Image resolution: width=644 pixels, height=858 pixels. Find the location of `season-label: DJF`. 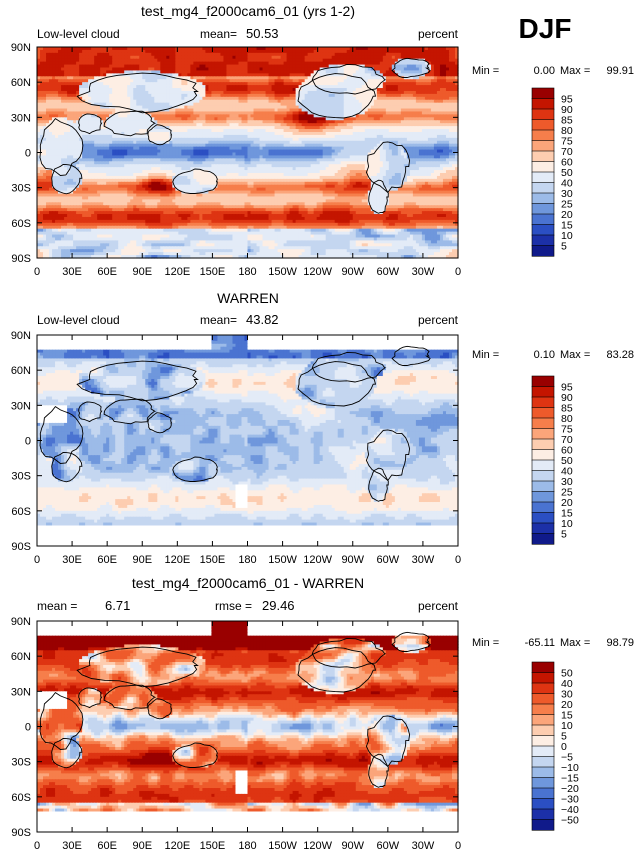

season-label: DJF is located at coordinates (545, 28).